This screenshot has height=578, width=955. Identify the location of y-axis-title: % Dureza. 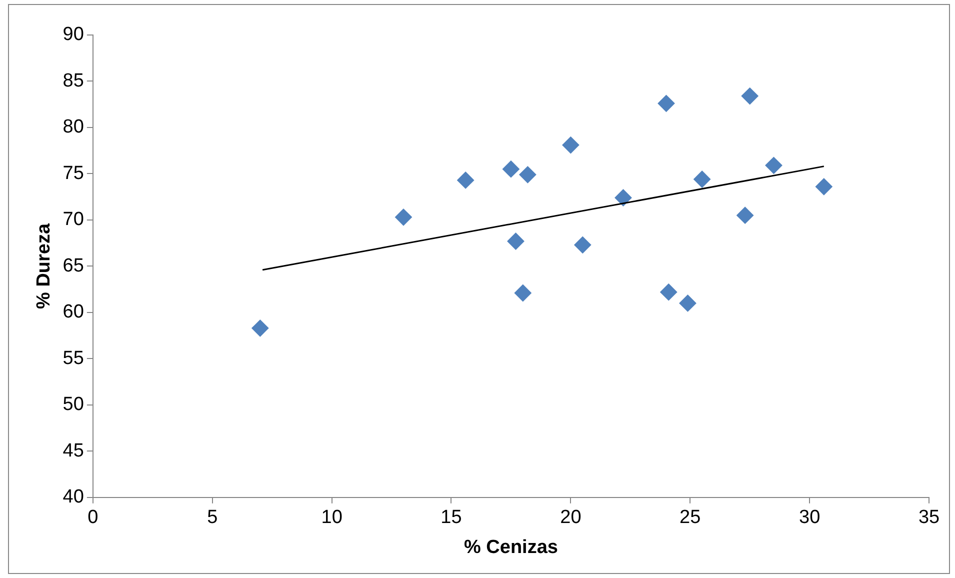
(44, 266).